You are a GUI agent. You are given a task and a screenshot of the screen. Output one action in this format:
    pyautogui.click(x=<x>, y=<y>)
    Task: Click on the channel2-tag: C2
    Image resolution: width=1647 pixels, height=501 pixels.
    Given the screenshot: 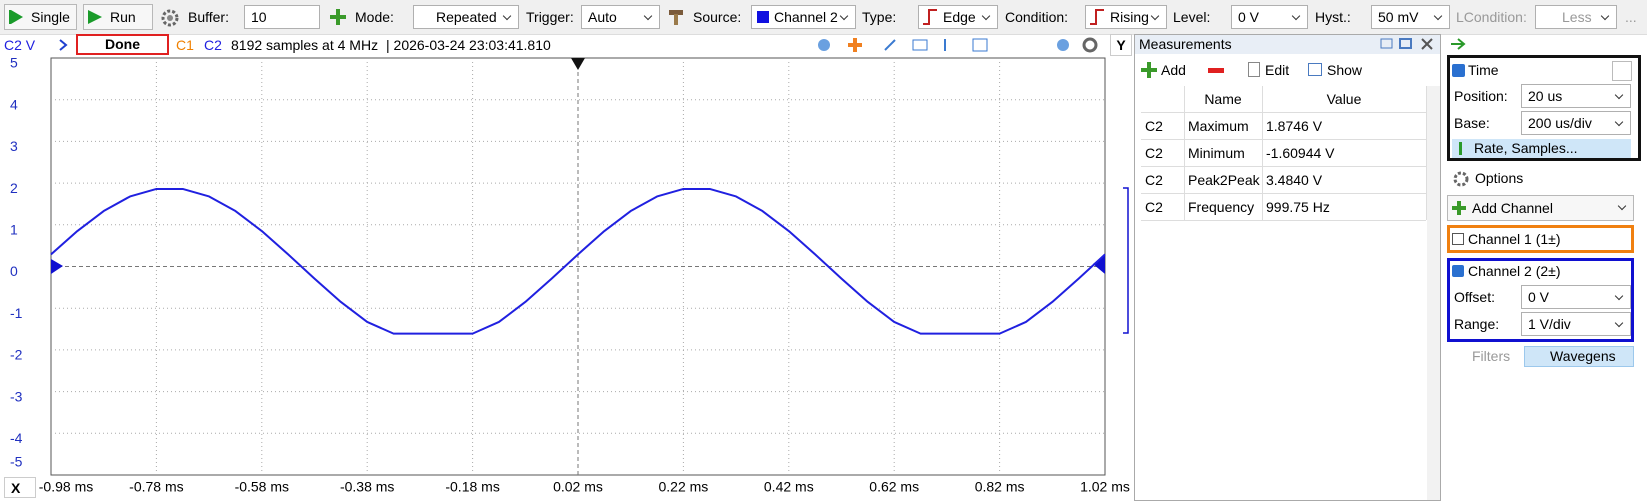 What is the action you would take?
    pyautogui.click(x=213, y=45)
    